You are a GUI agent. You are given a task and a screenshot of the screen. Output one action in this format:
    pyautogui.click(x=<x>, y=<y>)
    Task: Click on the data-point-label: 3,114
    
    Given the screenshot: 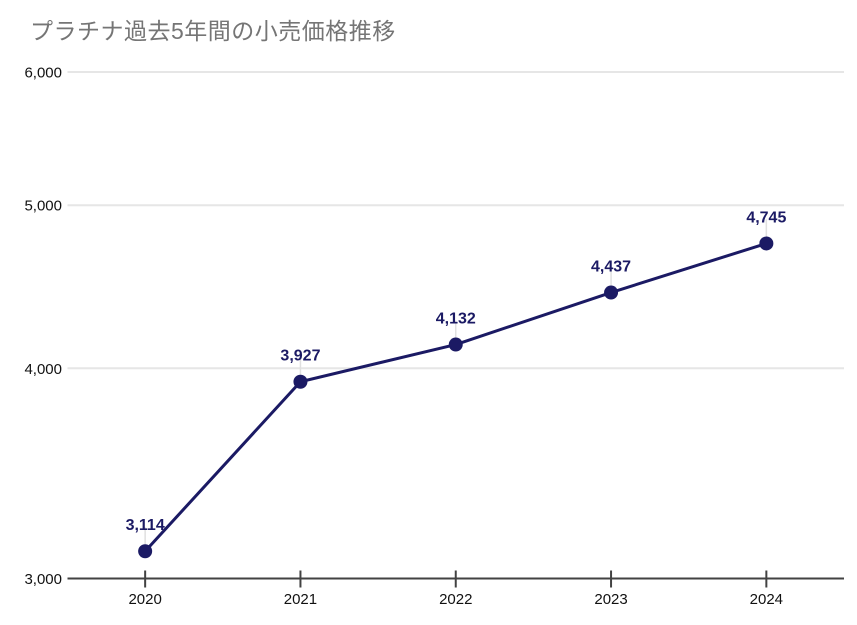 What is the action you would take?
    pyautogui.click(x=145, y=525)
    